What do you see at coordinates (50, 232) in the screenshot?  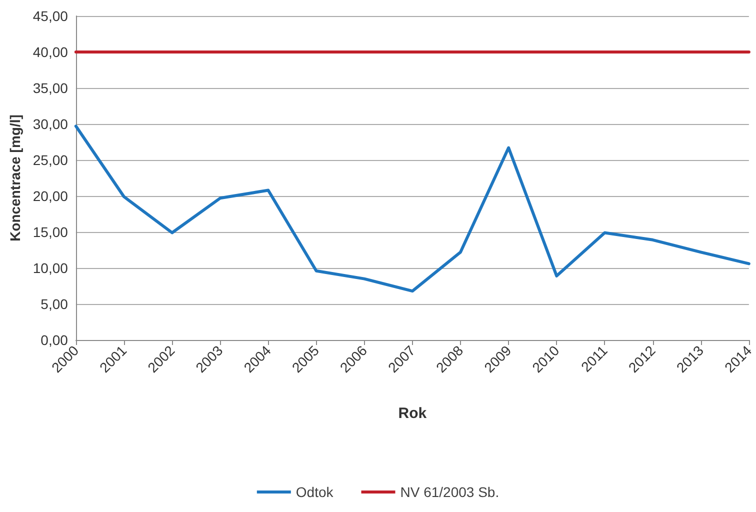 I see `y-tick-label: 15,00` at bounding box center [50, 232].